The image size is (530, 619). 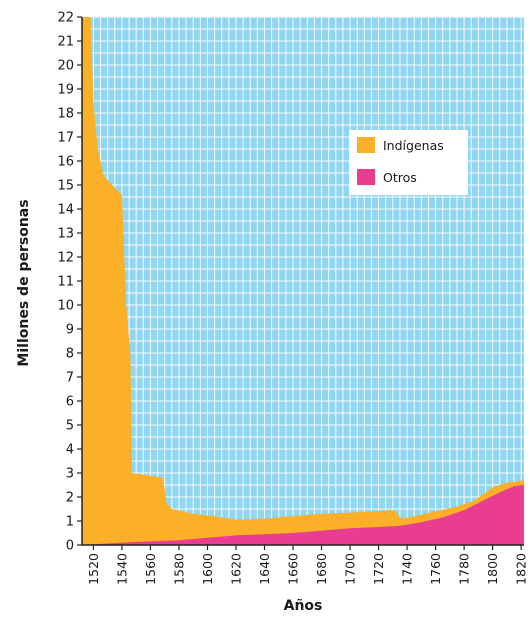 I want to click on legend: Indígenas Otros, so click(x=408, y=162).